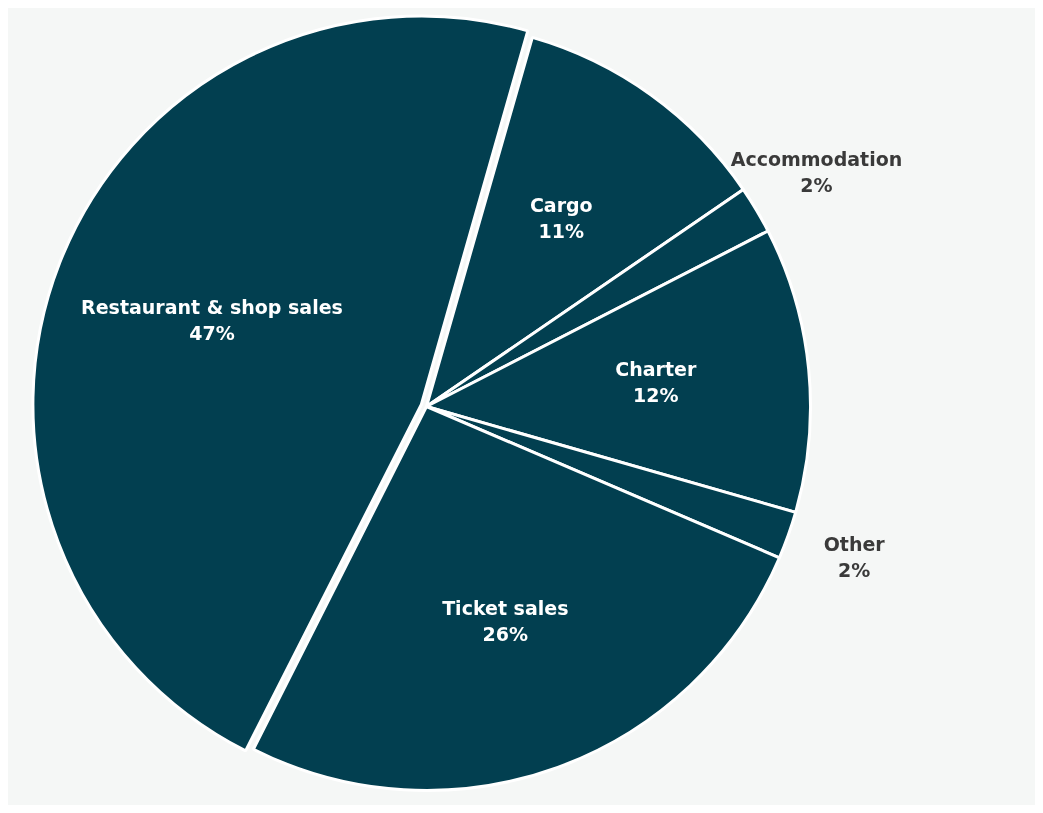 The width and height of the screenshot is (1043, 813). Describe the element at coordinates (854, 543) in the screenshot. I see `slice-label: Other` at that location.